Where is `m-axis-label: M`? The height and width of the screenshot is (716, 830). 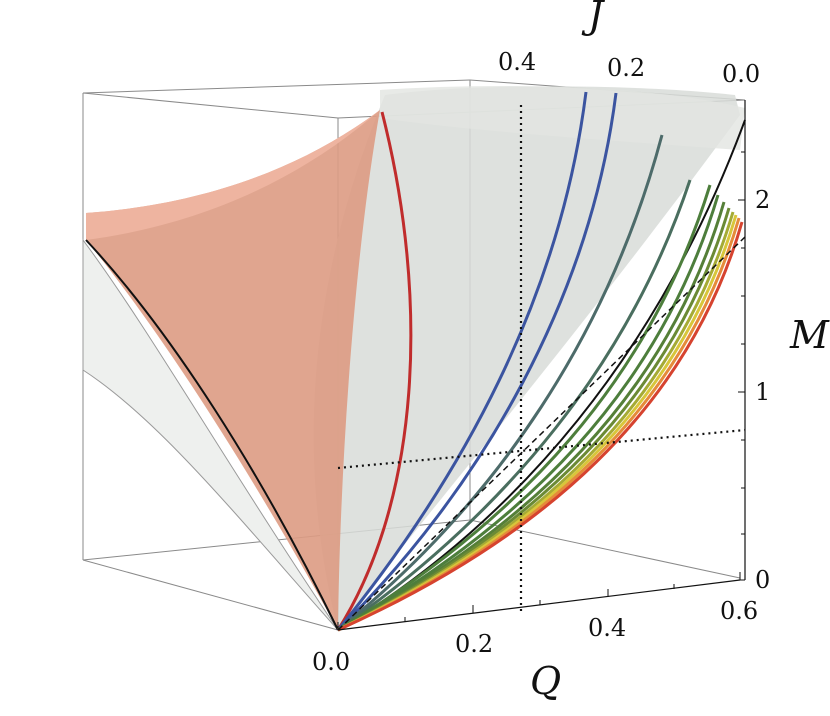 m-axis-label: M is located at coordinates (809, 335).